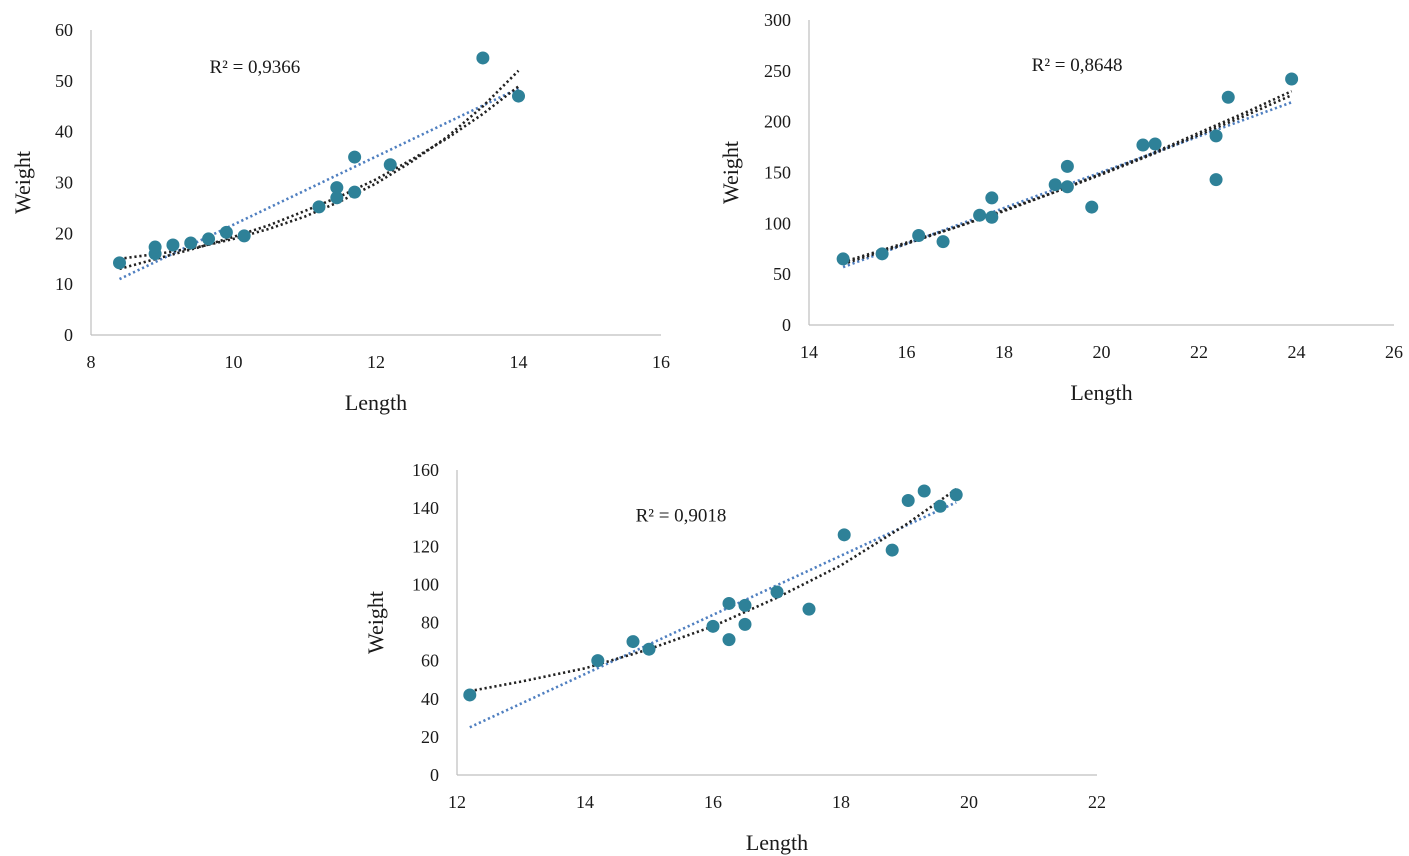  I want to click on y-tick-label: 150, so click(777, 173).